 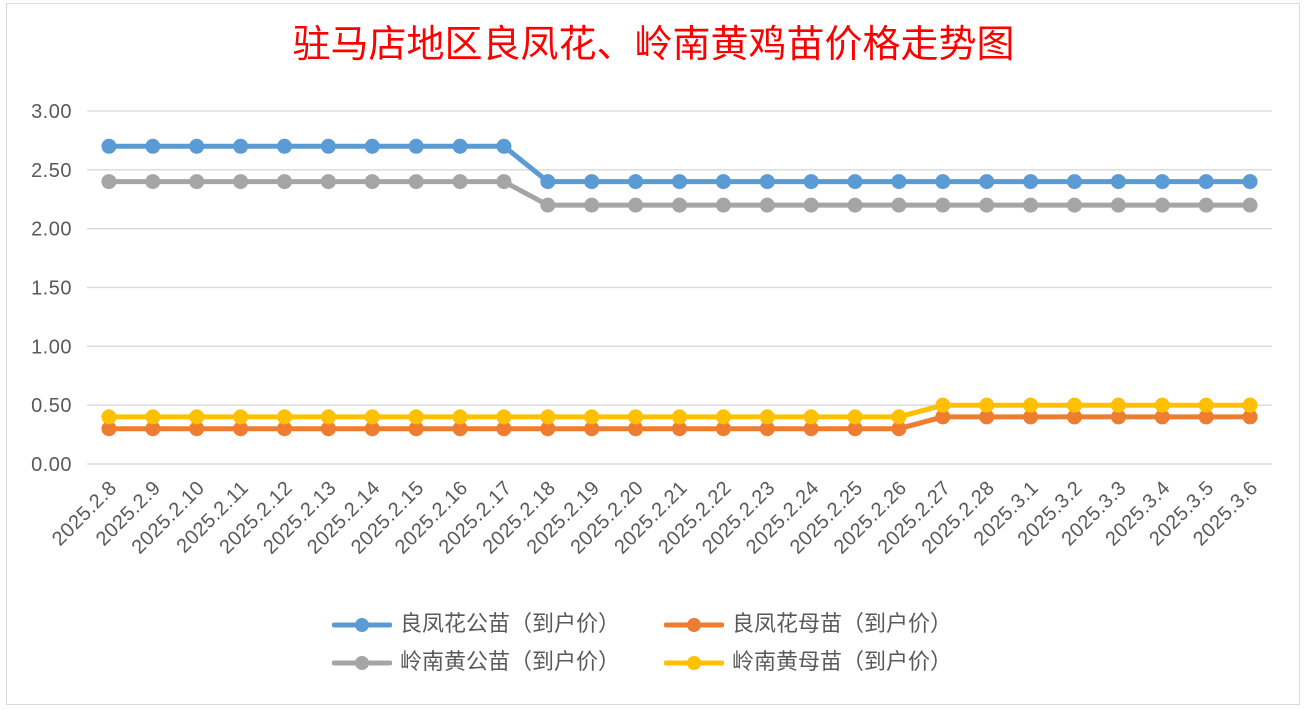 What do you see at coordinates (653, 44) in the screenshot?
I see `chart-title: 驻马店地区良凤花、岭南黄鸡苗价格走势图` at bounding box center [653, 44].